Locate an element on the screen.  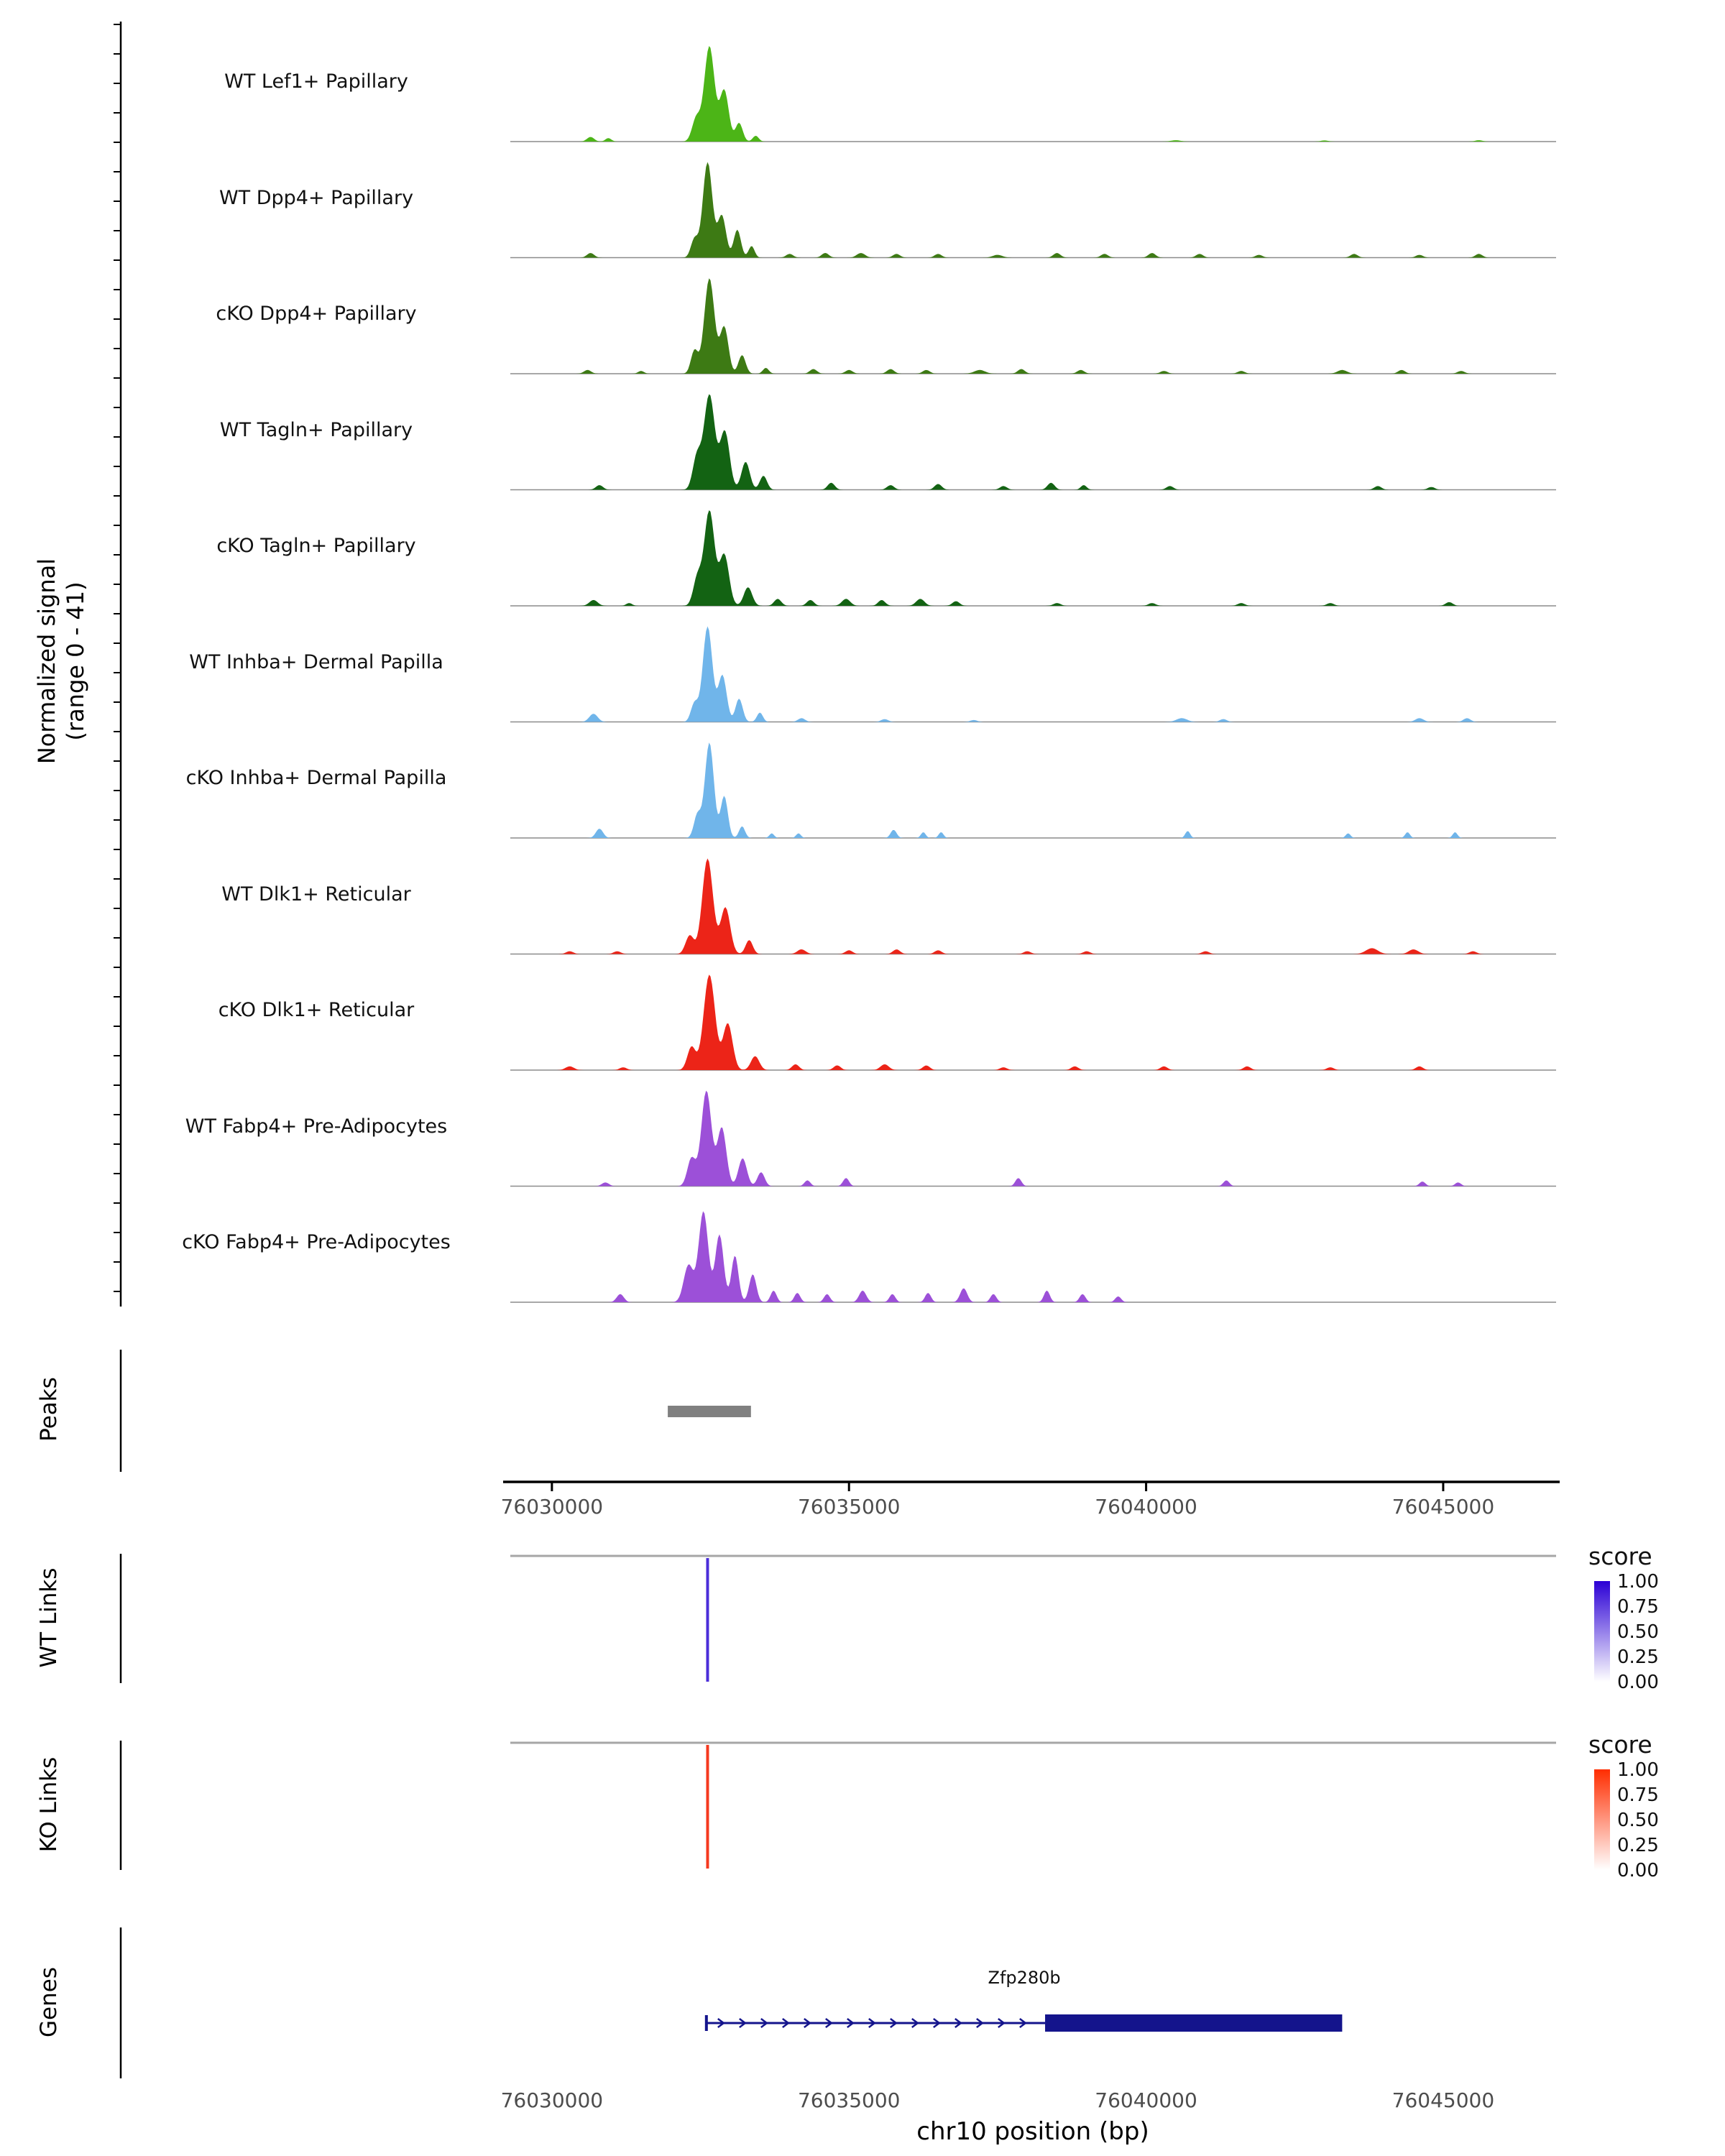
x-tick-label-bottom: 76035000 is located at coordinates (849, 2100).